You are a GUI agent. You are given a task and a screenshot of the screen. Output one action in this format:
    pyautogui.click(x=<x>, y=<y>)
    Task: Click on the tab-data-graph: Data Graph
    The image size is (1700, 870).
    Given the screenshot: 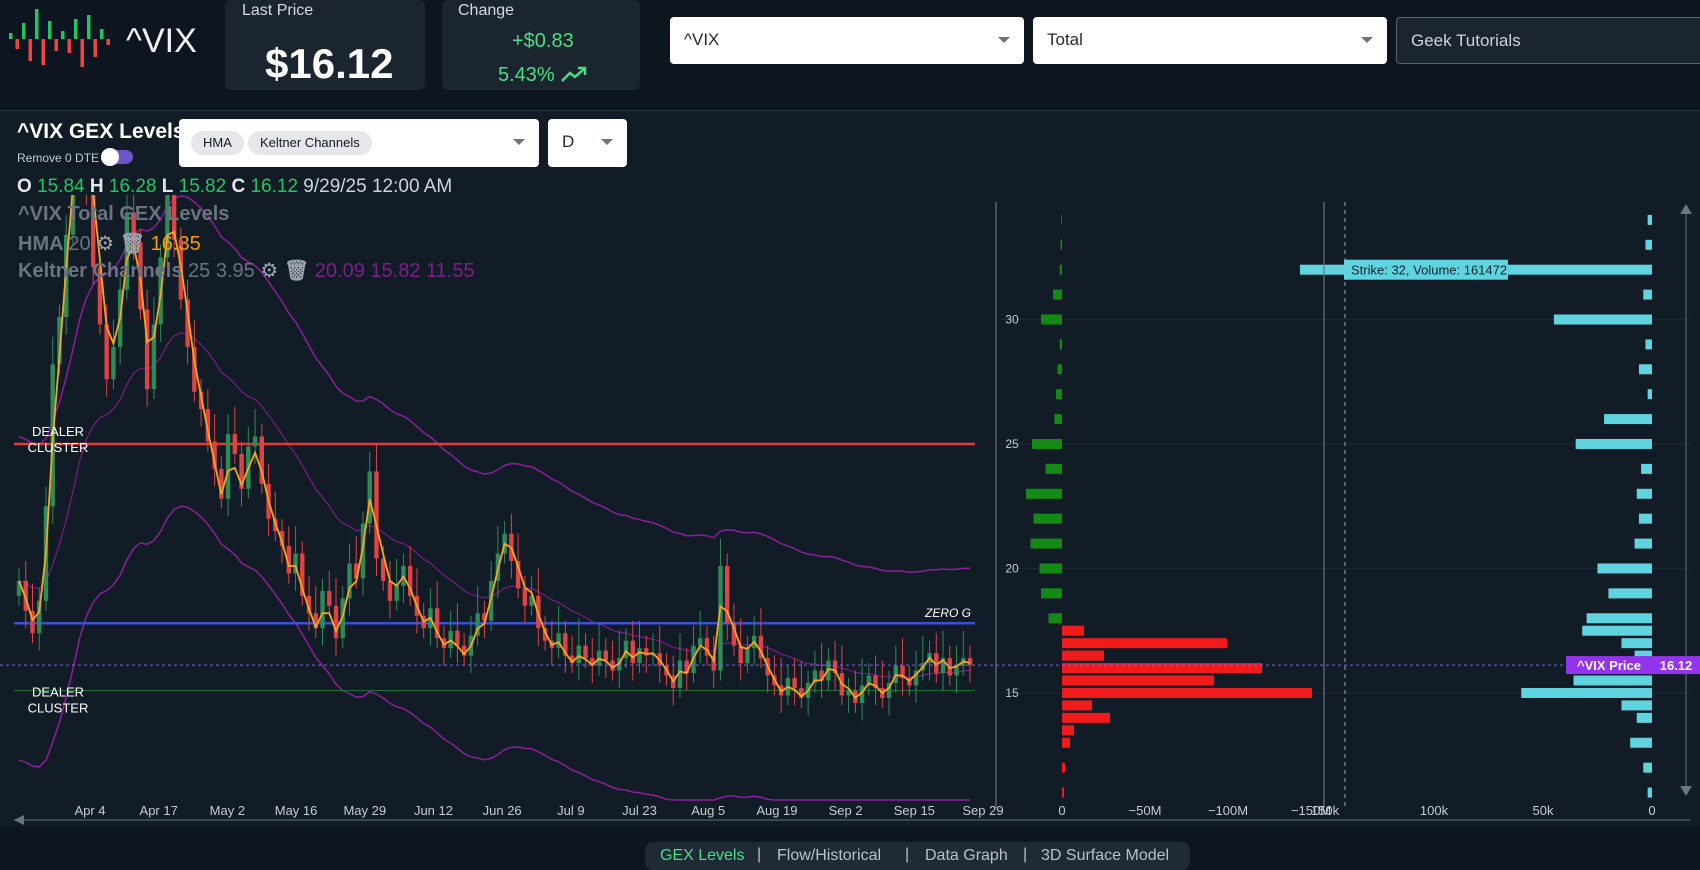 What is the action you would take?
    pyautogui.click(x=966, y=855)
    